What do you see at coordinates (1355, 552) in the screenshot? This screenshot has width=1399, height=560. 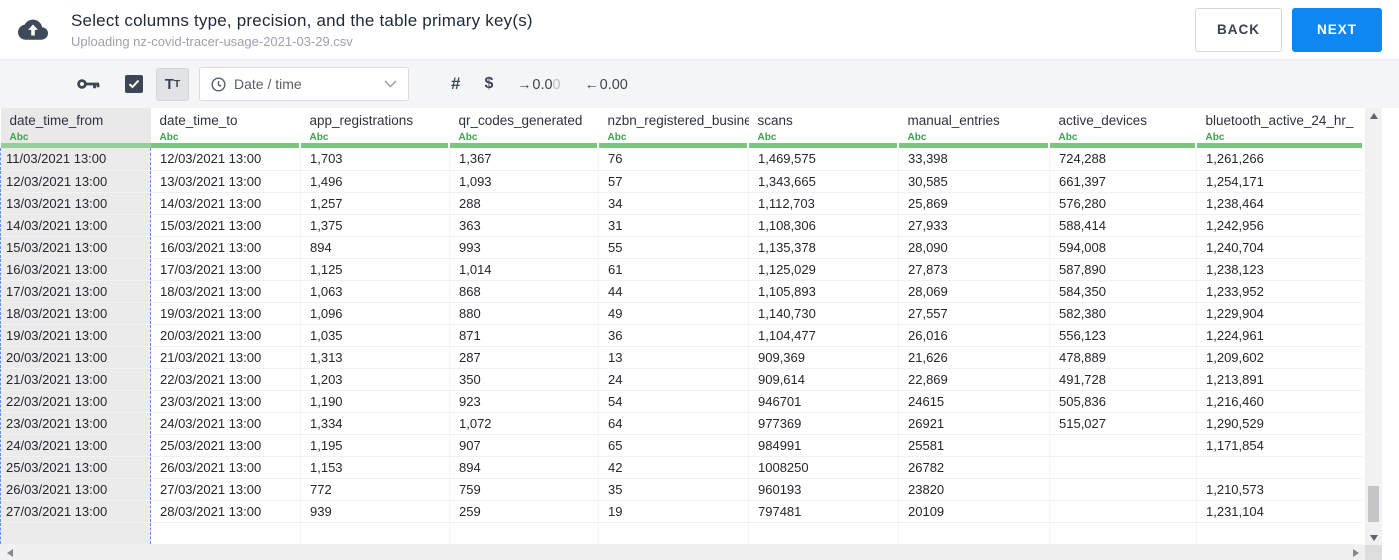 I see `scroll-right-button` at bounding box center [1355, 552].